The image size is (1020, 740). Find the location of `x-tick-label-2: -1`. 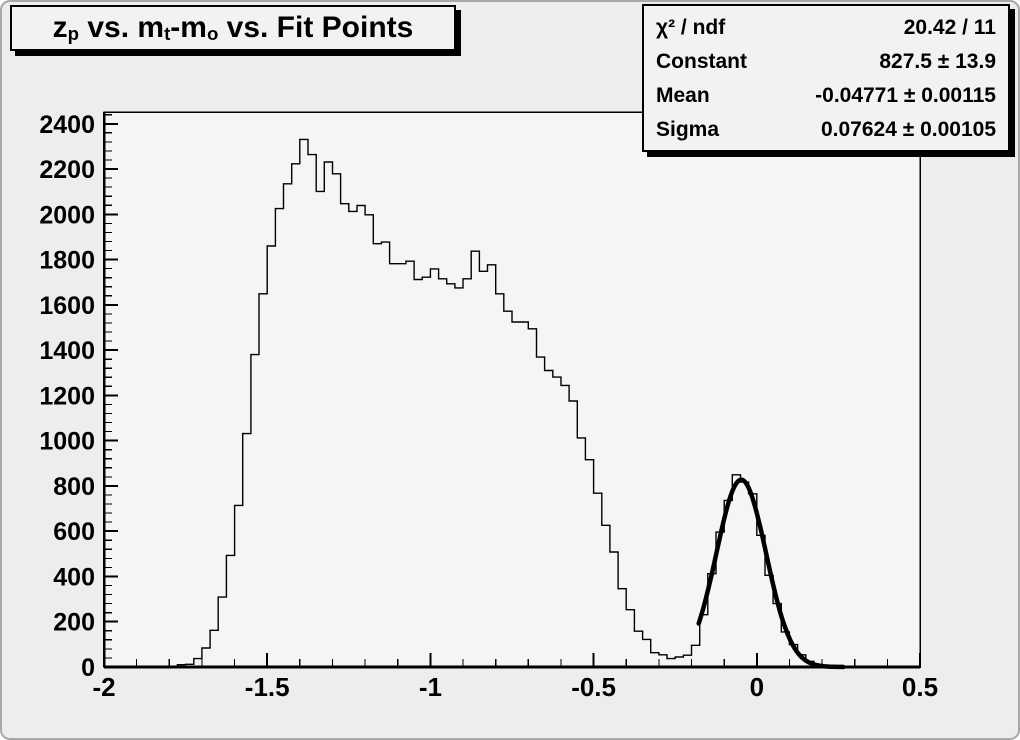

x-tick-label-2: -1 is located at coordinates (430, 687).